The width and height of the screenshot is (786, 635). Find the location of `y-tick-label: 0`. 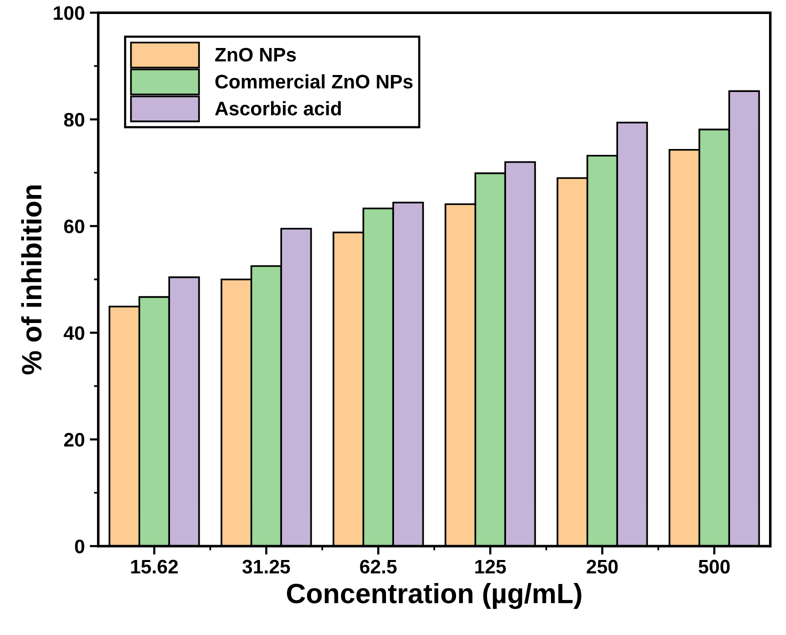

y-tick-label: 0 is located at coordinates (79, 547).